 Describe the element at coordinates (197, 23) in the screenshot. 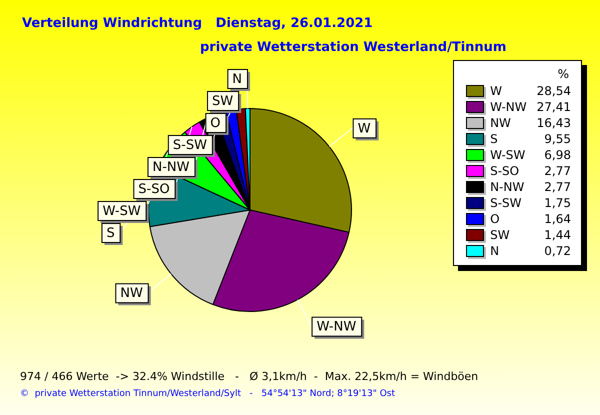

I see `chart-title: Verteilung Windrichtung Dienstag, 26.01.2021` at that location.